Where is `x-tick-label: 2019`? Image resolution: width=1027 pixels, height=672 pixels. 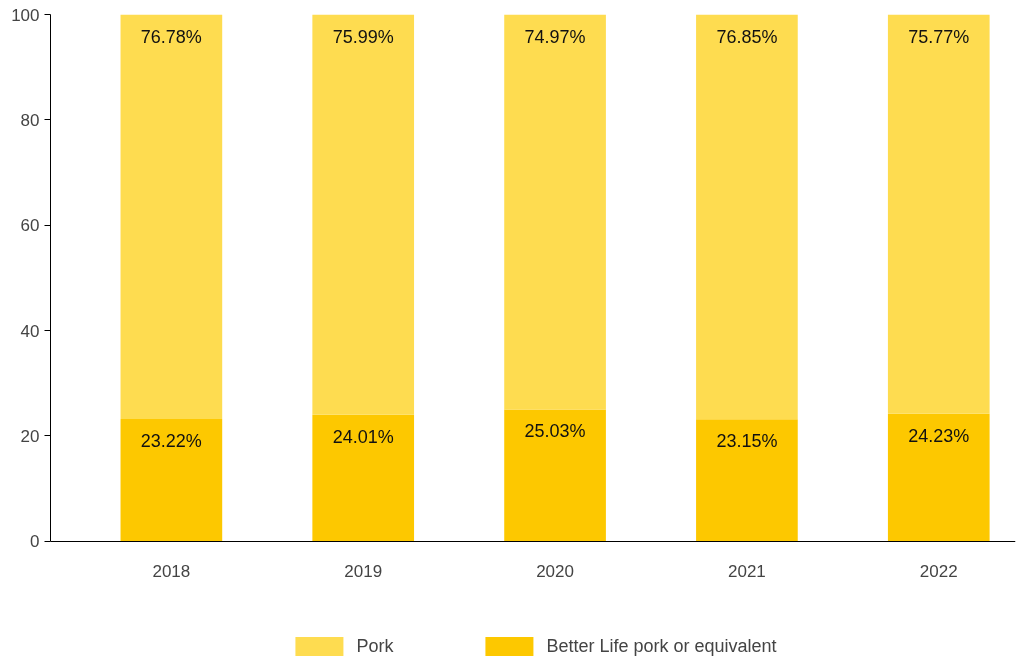
x-tick-label: 2019 is located at coordinates (363, 572).